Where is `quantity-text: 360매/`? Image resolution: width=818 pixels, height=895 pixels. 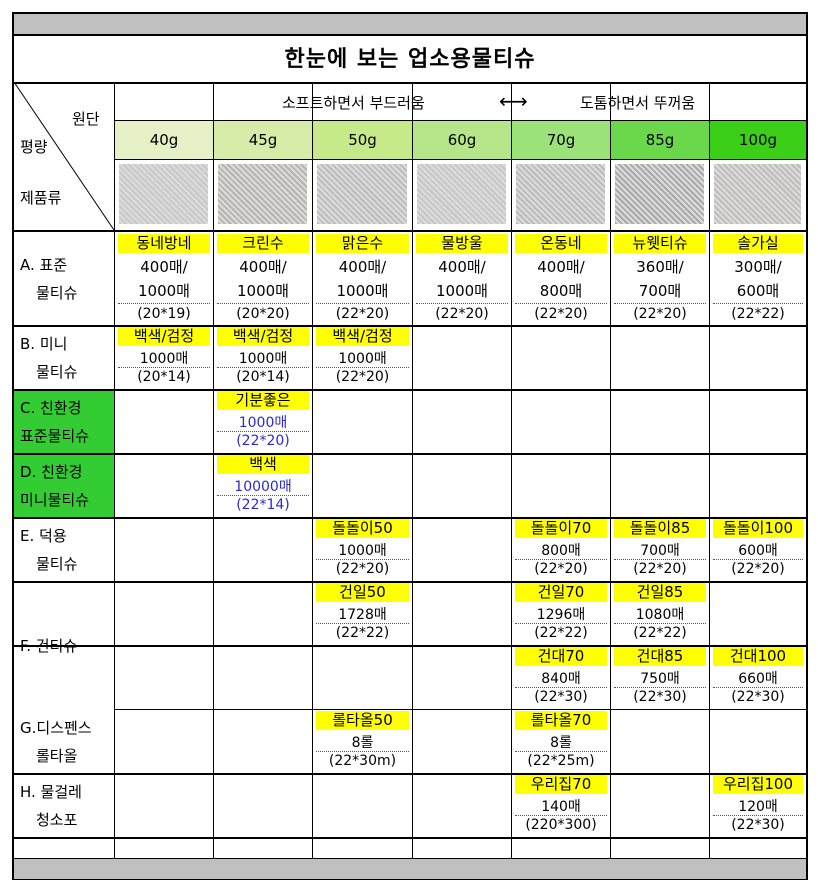
quantity-text: 360매/ is located at coordinates (660, 267).